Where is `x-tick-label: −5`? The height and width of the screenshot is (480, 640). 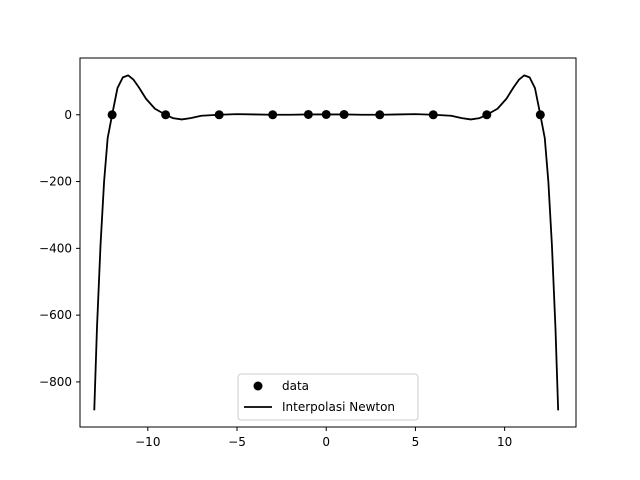 x-tick-label: −5 is located at coordinates (237, 442).